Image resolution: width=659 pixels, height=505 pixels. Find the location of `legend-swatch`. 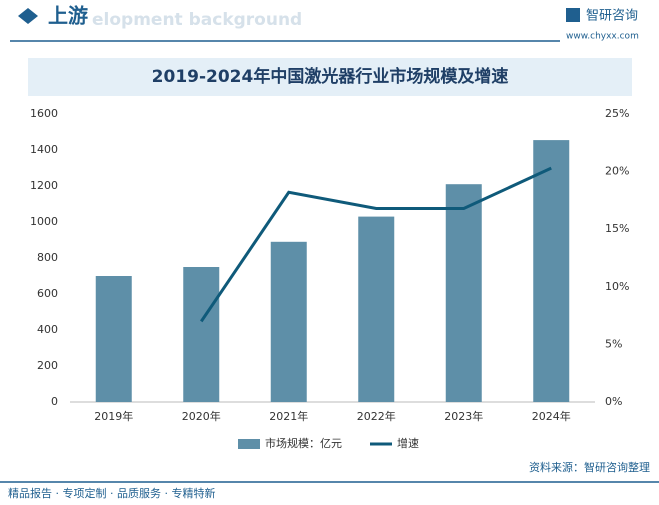

legend-swatch is located at coordinates (249, 444).